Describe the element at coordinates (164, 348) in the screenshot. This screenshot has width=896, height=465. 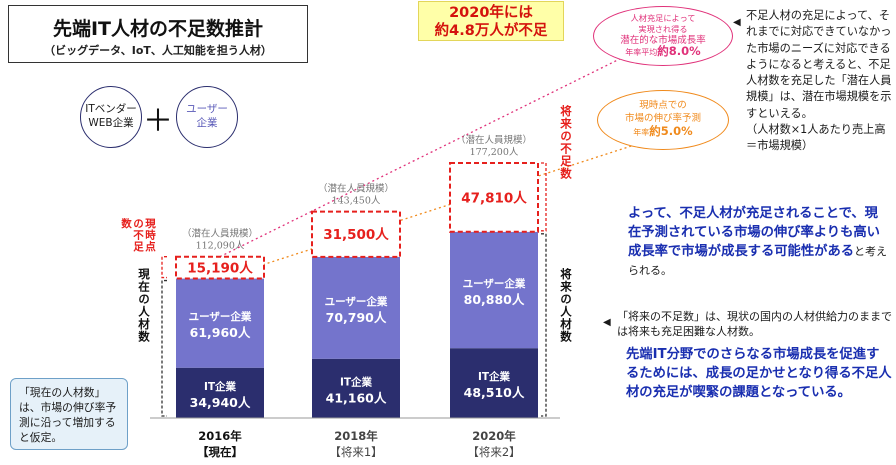
I see `bracket-current-workforce` at that location.